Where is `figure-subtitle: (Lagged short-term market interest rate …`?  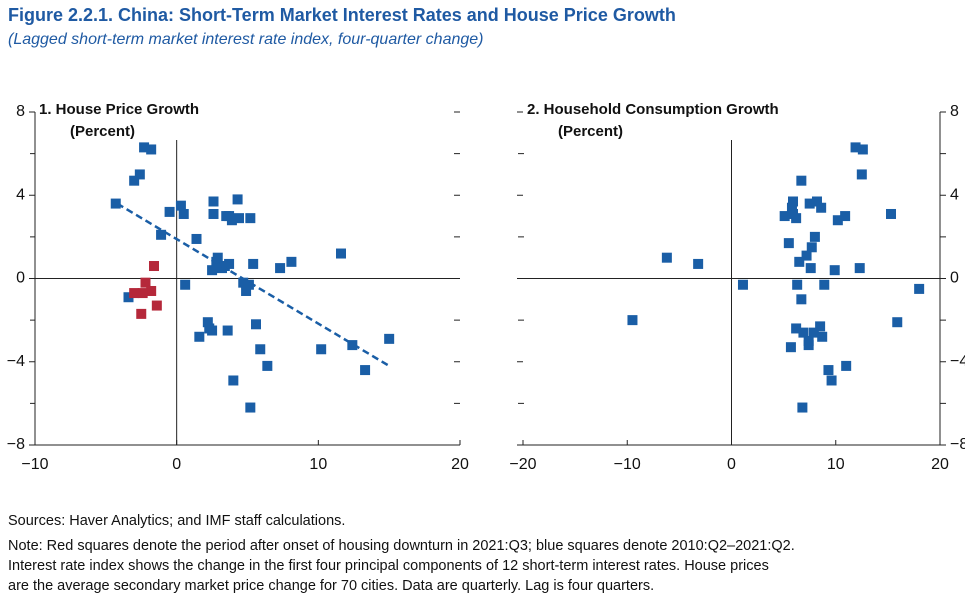 figure-subtitle: (Lagged short-term market interest rate … is located at coordinates (246, 39).